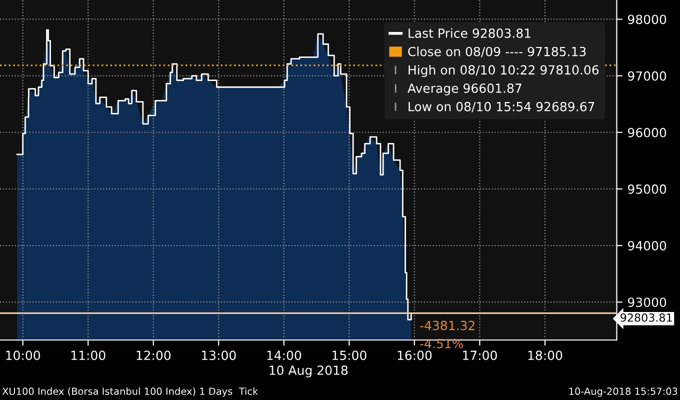 This screenshot has height=400, width=680. I want to click on x-tick-label: 11:00, so click(88, 355).